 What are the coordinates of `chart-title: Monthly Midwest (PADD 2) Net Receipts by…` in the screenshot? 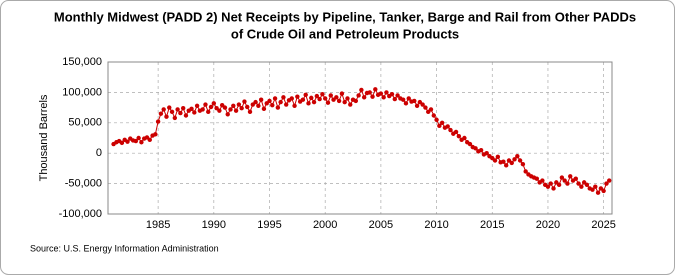 It's located at (345, 16).